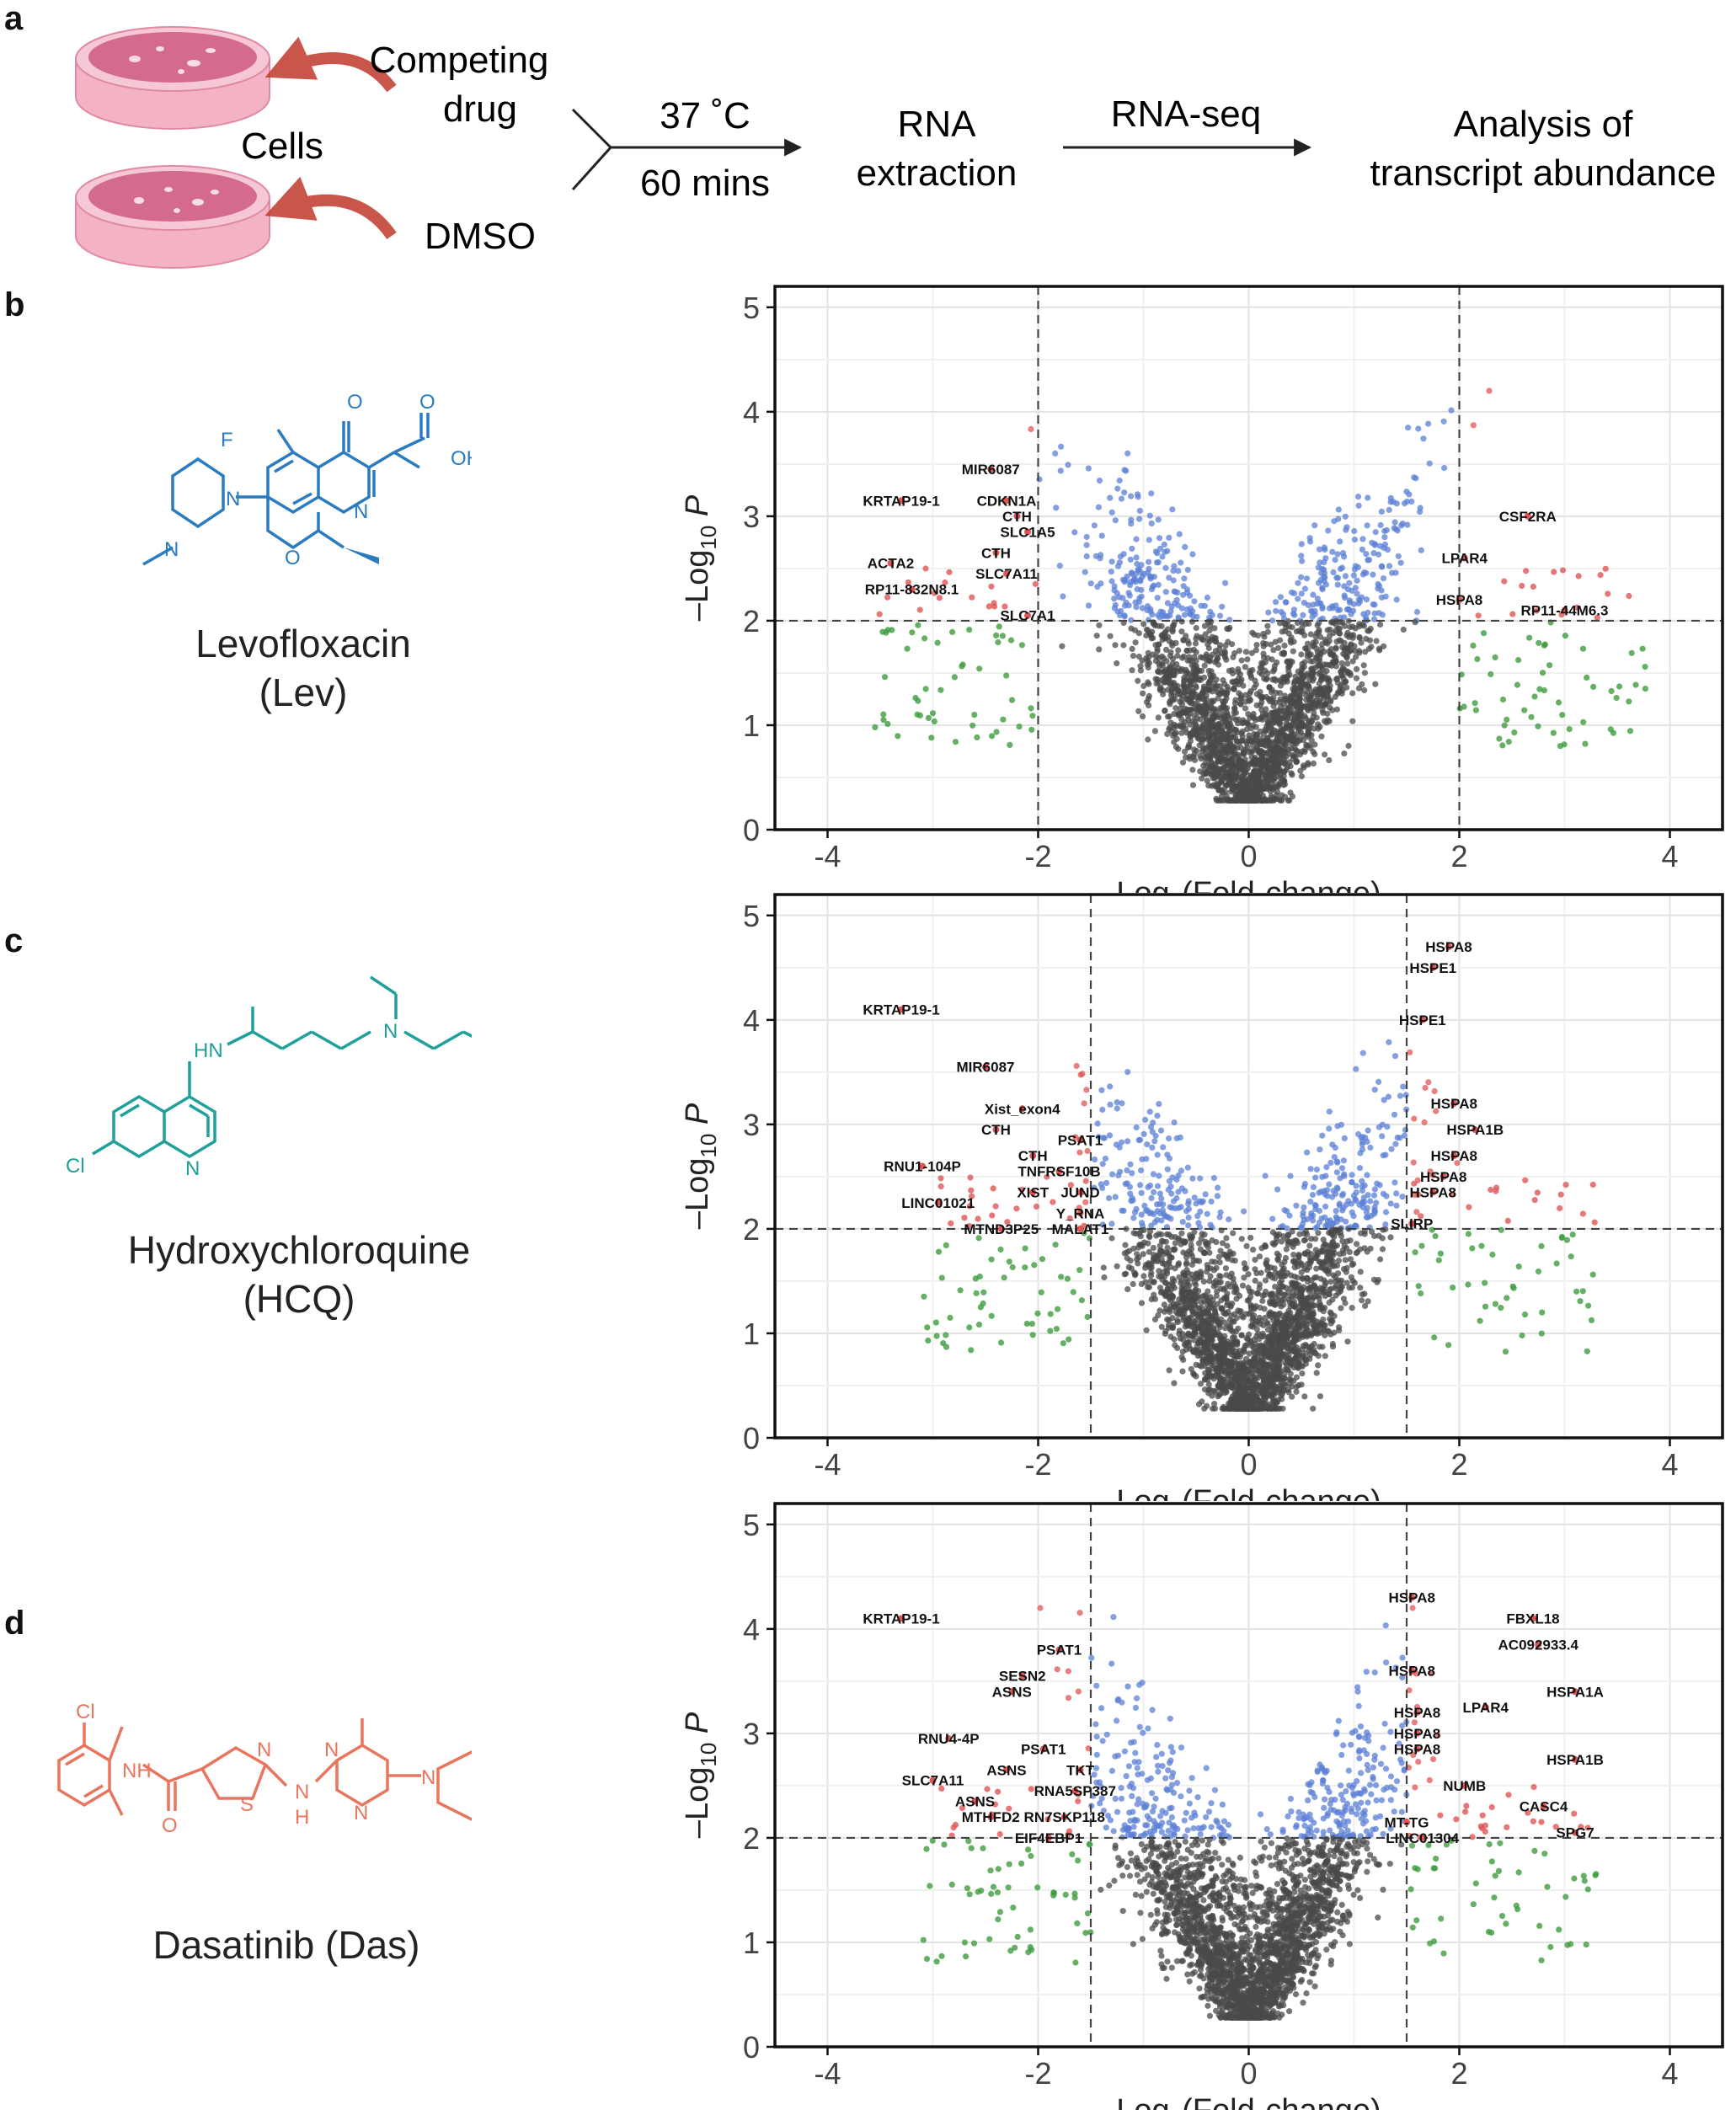 The width and height of the screenshot is (1736, 2110). Describe the element at coordinates (14, 19) in the screenshot. I see `panel-label-a: a` at that location.